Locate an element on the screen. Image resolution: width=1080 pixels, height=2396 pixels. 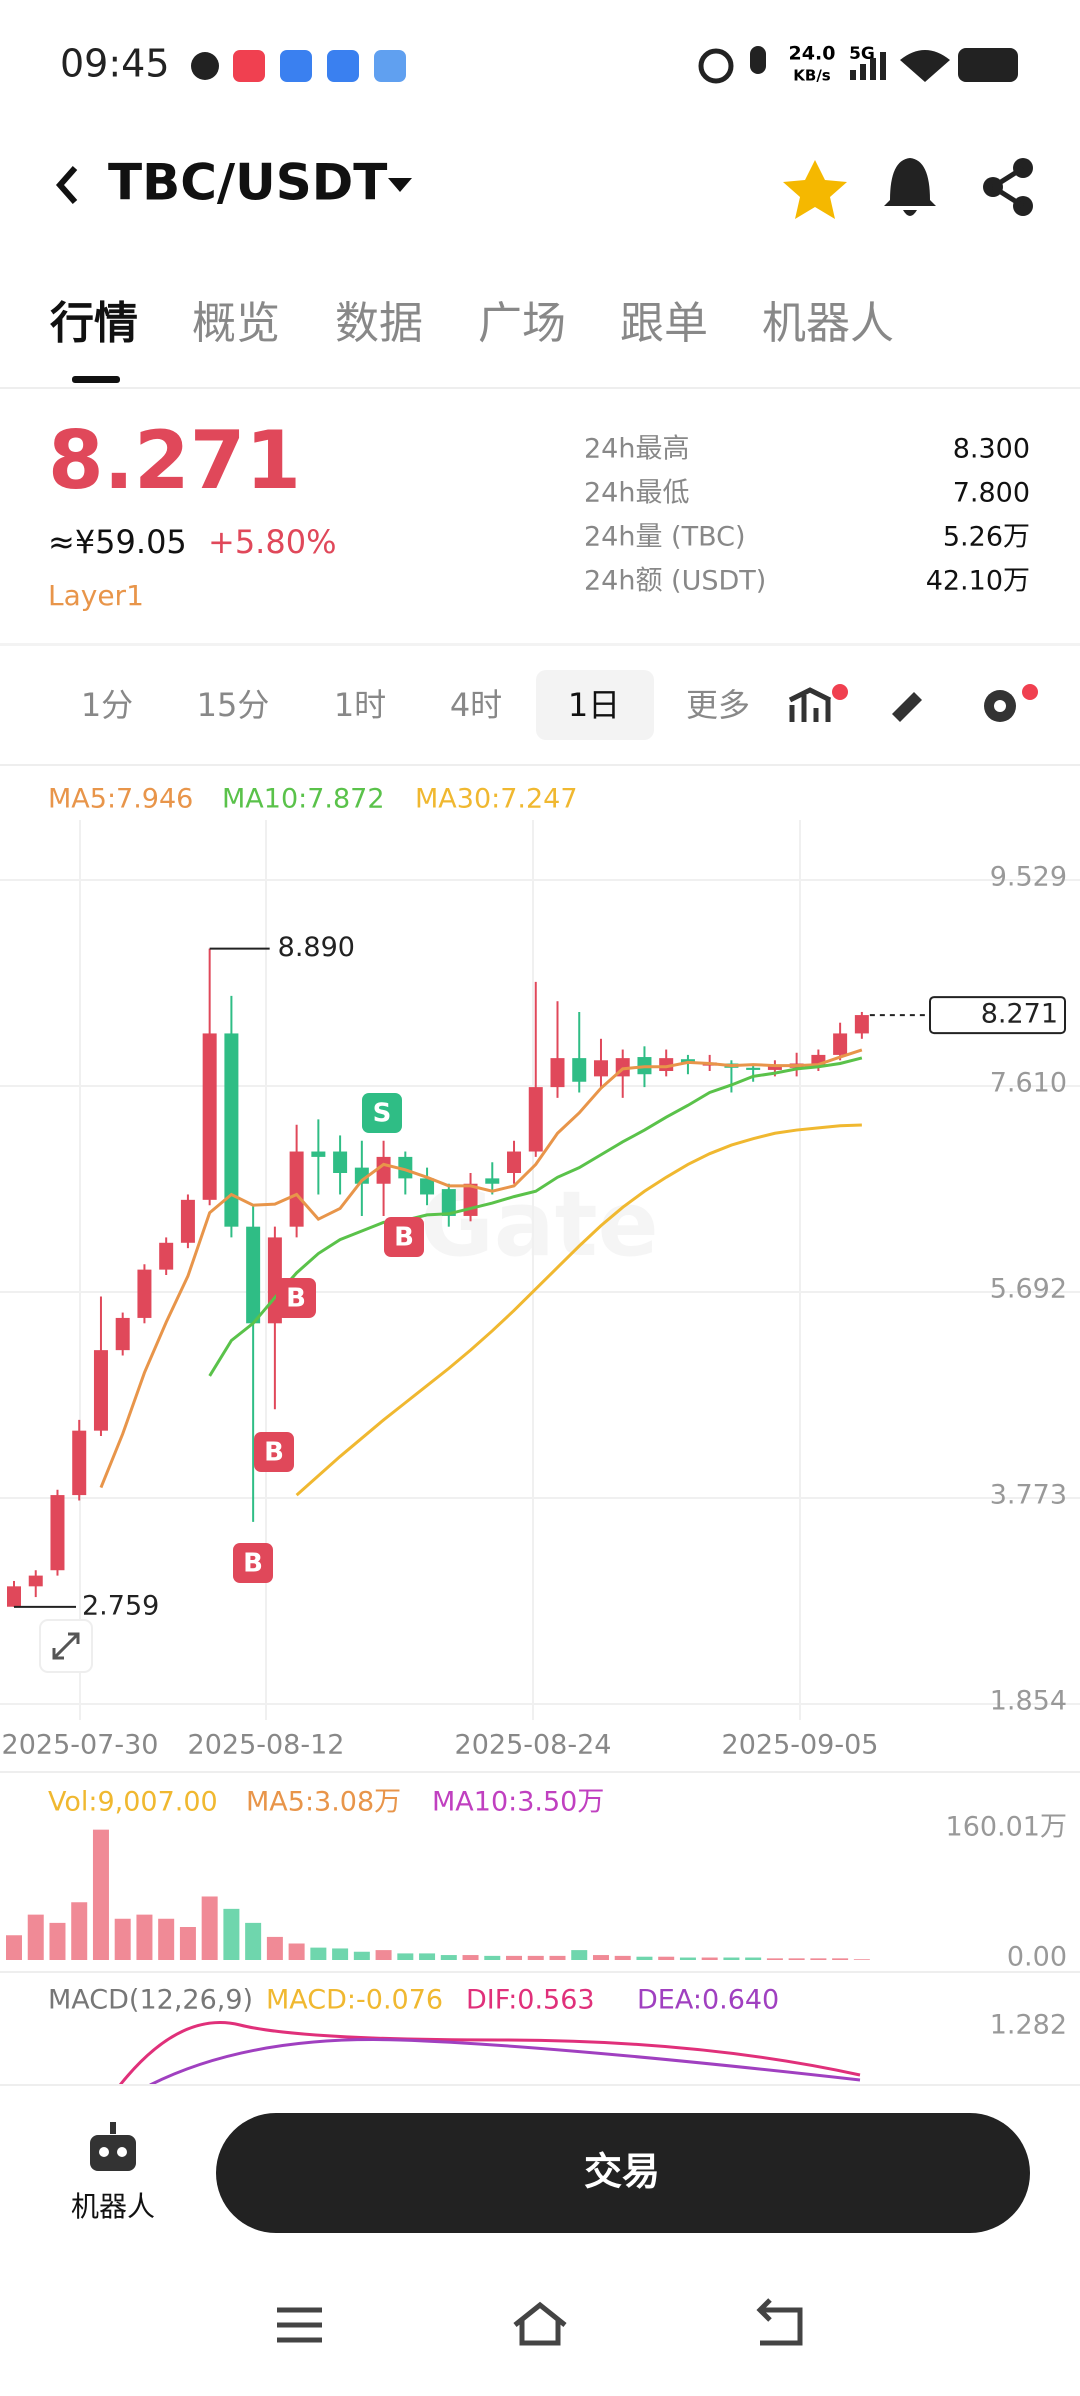
alert-bell is located at coordinates (910, 187).